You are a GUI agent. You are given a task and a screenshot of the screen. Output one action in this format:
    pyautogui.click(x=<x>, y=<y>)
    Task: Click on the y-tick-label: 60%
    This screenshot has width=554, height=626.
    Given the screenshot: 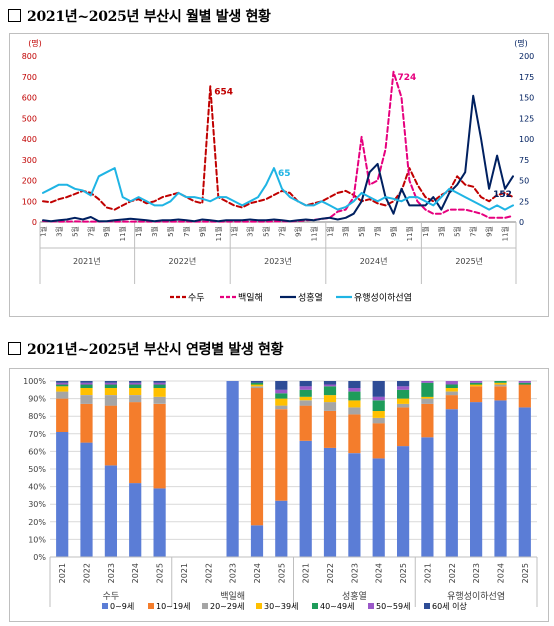 What is the action you would take?
    pyautogui.click(x=37, y=451)
    